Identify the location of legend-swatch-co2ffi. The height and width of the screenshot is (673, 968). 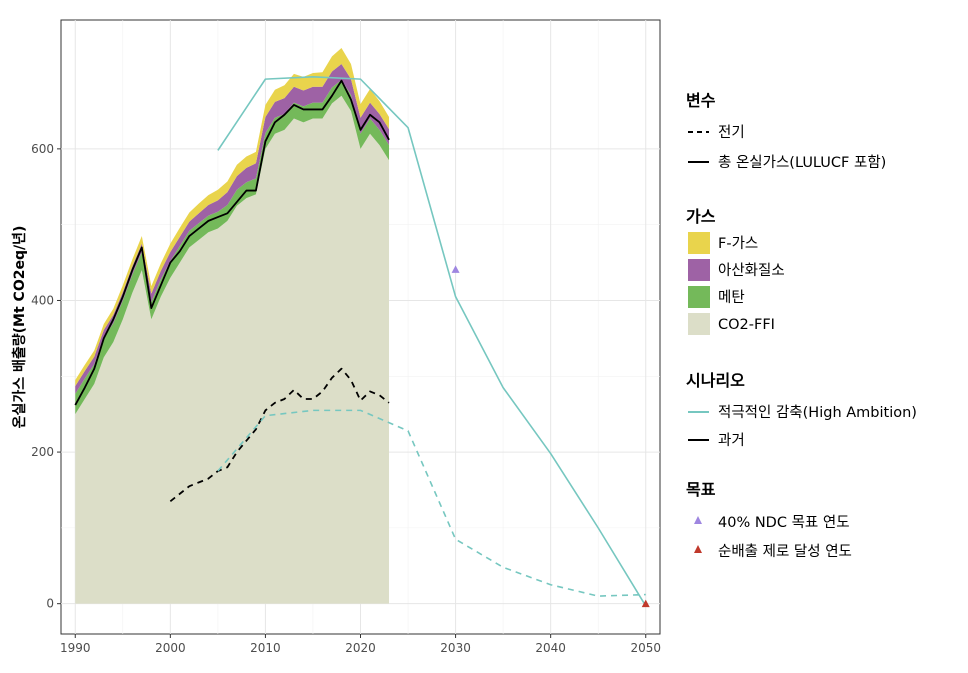
(699, 324).